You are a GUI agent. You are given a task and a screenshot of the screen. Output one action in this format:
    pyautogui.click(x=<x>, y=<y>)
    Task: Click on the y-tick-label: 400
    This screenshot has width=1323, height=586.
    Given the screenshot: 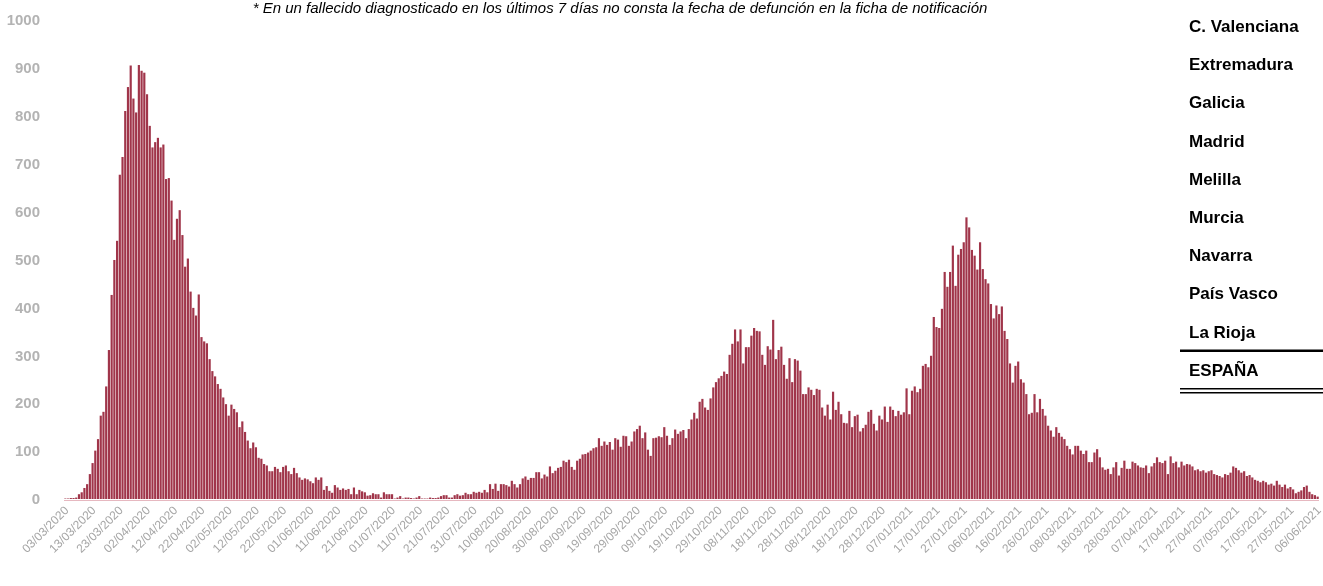 What is the action you would take?
    pyautogui.click(x=27, y=307)
    